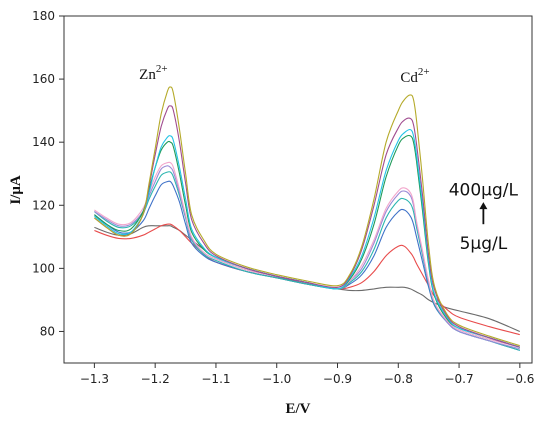  I want to click on y-tick-label: 100, so click(43, 268).